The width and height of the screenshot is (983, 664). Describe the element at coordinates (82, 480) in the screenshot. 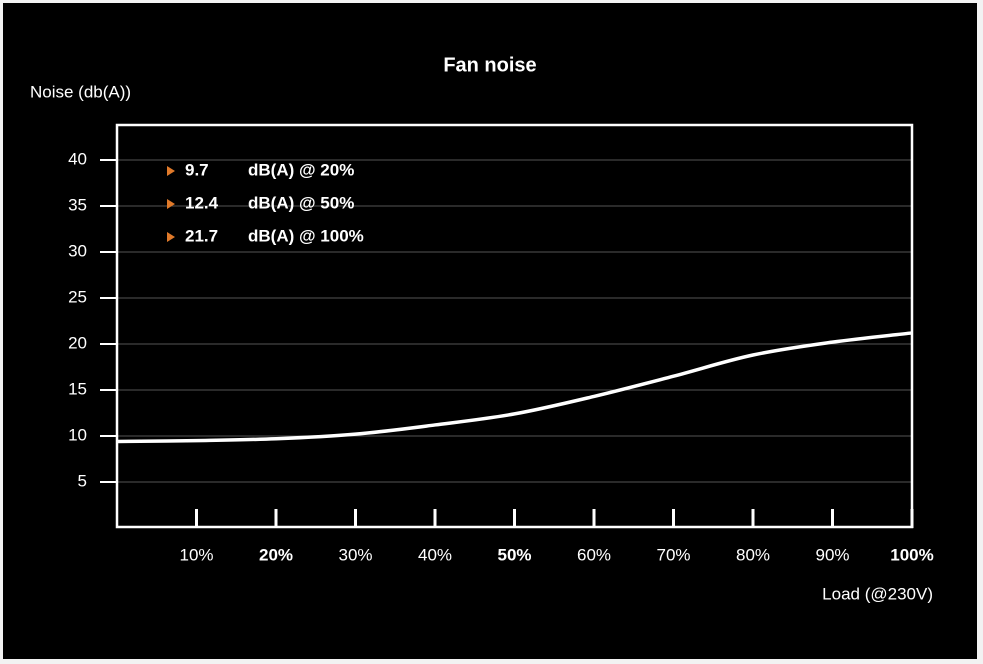

I see `y-tick-label: 5` at that location.